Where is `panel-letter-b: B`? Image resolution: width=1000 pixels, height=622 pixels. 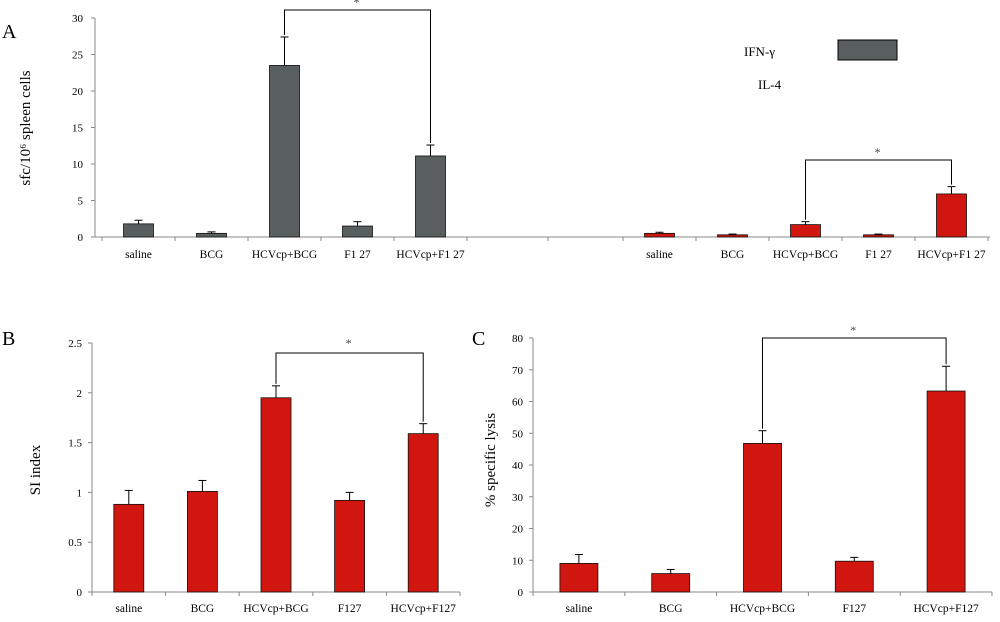
panel-letter-b: B is located at coordinates (8, 339).